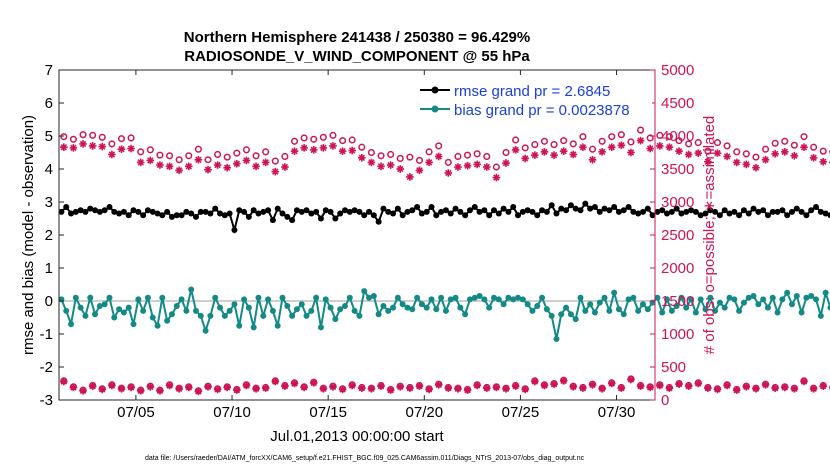 Image resolution: width=830 pixels, height=470 pixels. I want to click on right-tick-label: 4500, so click(677, 103).